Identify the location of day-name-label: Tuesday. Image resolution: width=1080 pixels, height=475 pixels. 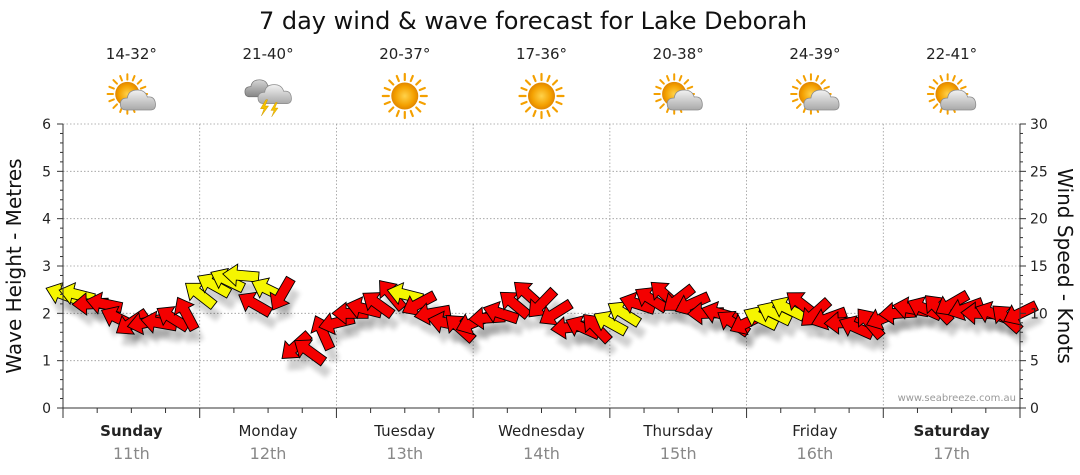
(404, 431).